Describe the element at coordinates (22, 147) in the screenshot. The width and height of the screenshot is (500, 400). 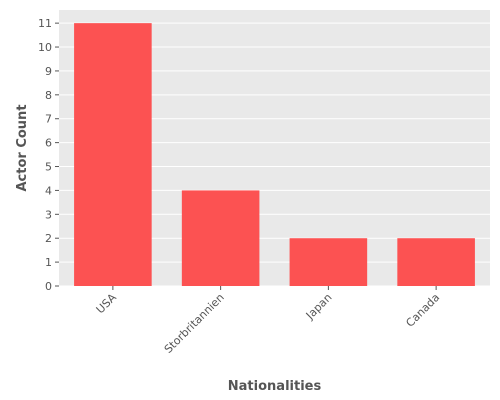
I see `y-axis-label: Actor Count` at that location.